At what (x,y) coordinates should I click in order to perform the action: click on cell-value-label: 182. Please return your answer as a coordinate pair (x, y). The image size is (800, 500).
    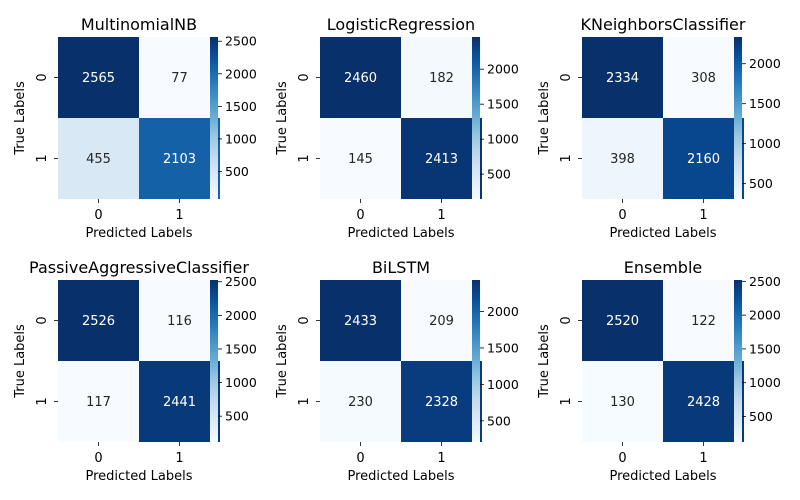
    Looking at the image, I should click on (441, 78).